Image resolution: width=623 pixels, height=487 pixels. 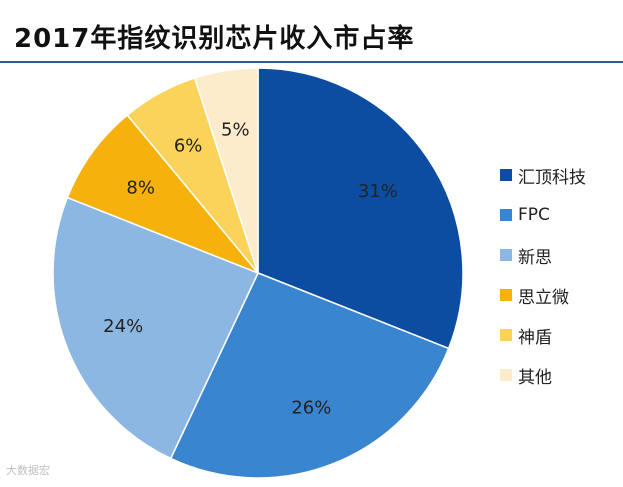 I want to click on legend-label: 思立微, so click(x=543, y=297).